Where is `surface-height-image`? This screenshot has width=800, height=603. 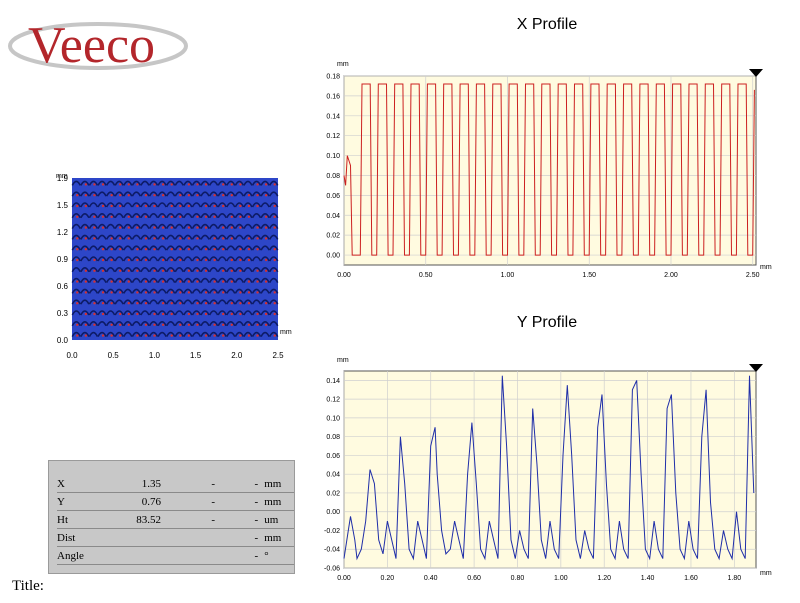 surface-height-image is located at coordinates (175, 259).